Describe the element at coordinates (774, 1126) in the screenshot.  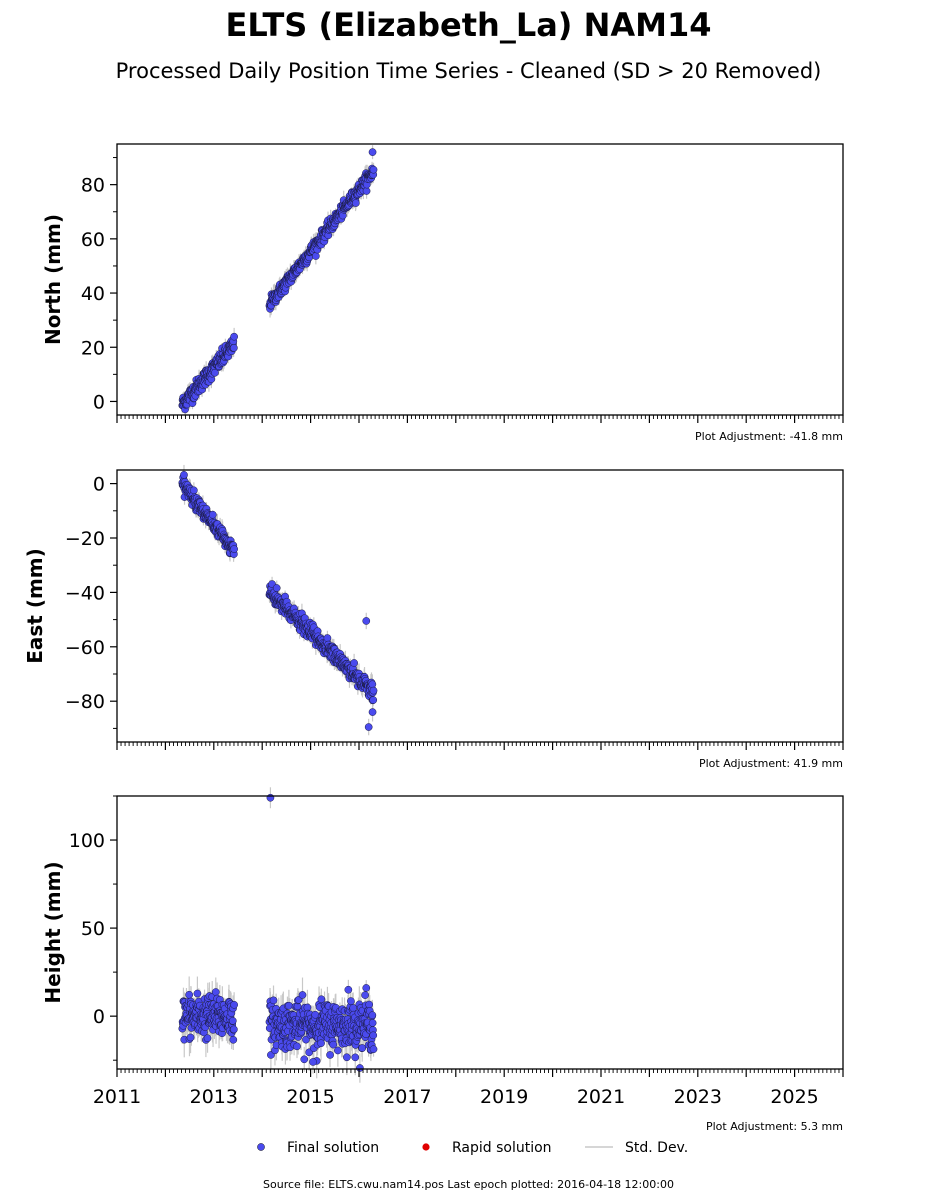
I see `plot-adjustment-note: Plot Adjustment: 5.3 mm` at that location.